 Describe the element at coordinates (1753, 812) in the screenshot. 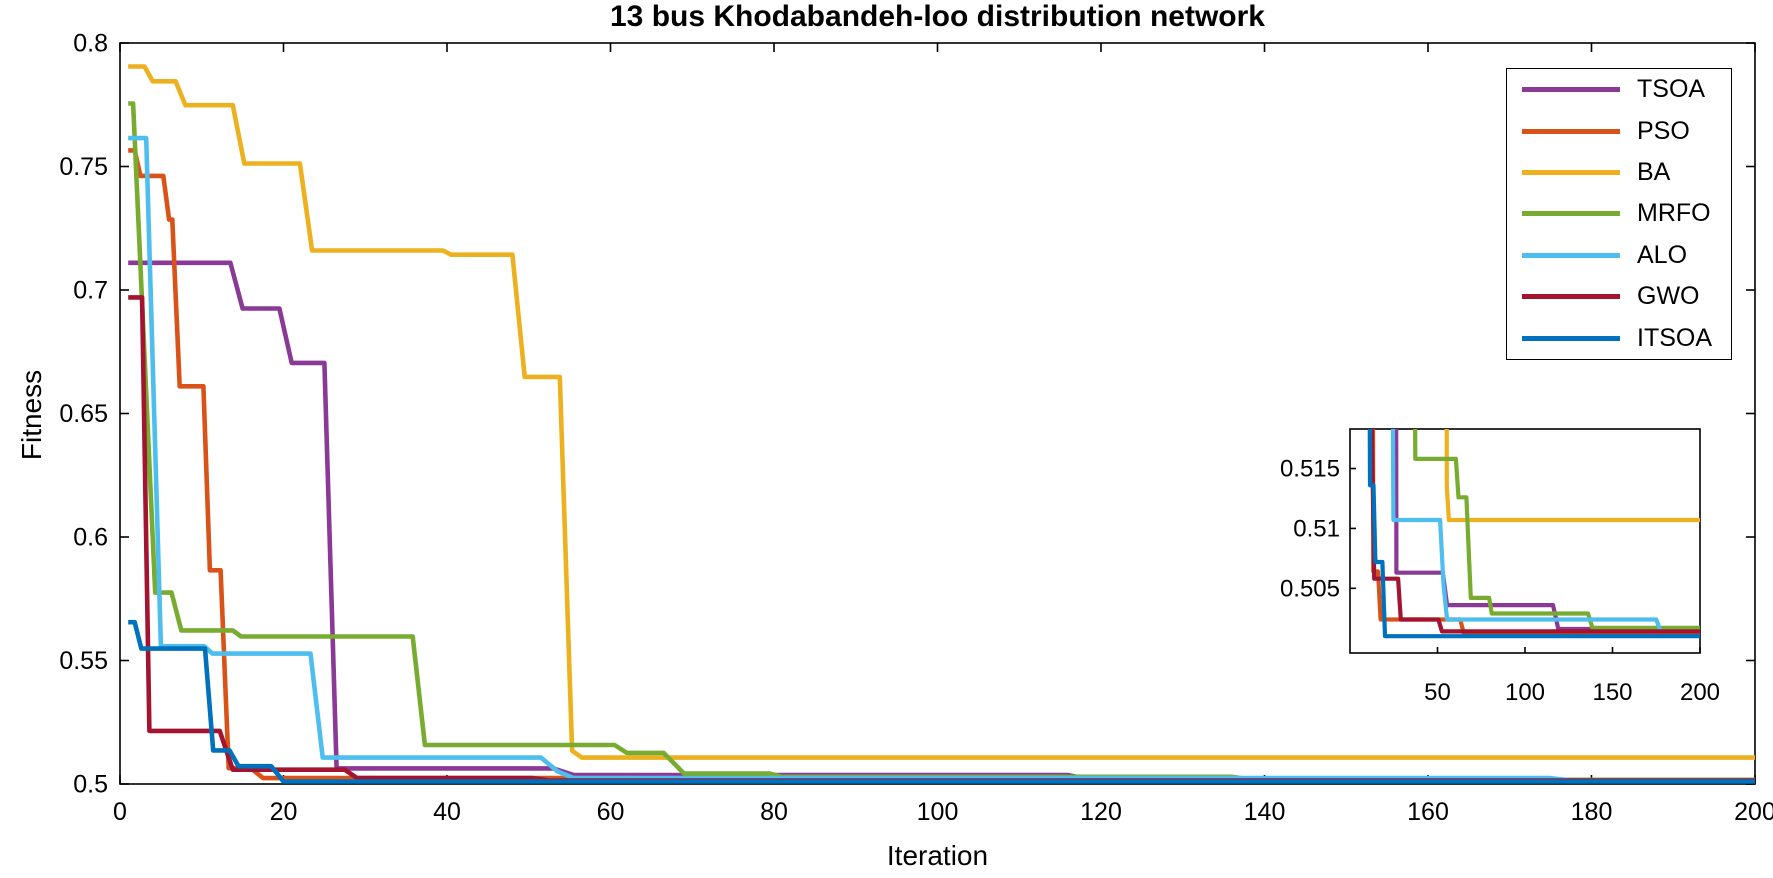

I see `main-plot-x-tick-label: 200` at that location.